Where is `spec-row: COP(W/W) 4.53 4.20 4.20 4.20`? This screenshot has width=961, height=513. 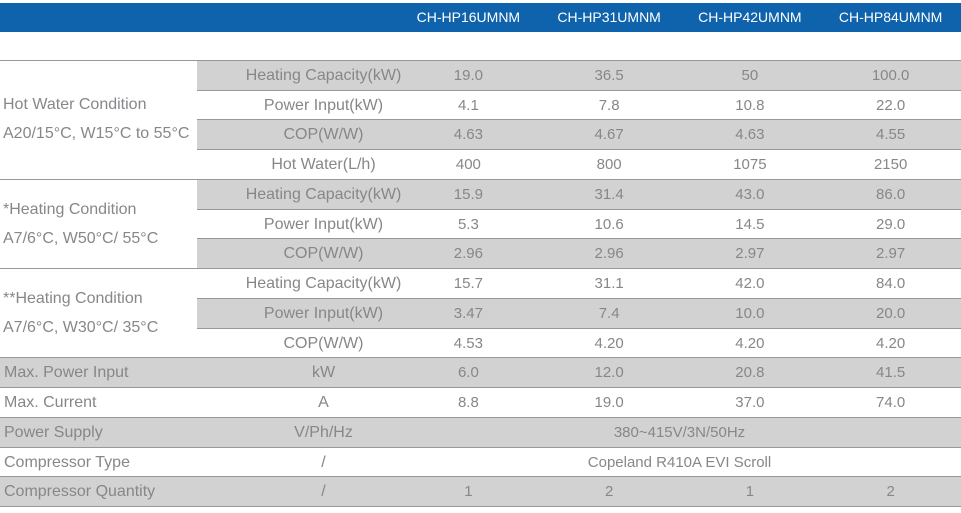
spec-row: COP(W/W) 4.53 4.20 4.20 4.20 is located at coordinates (579, 343).